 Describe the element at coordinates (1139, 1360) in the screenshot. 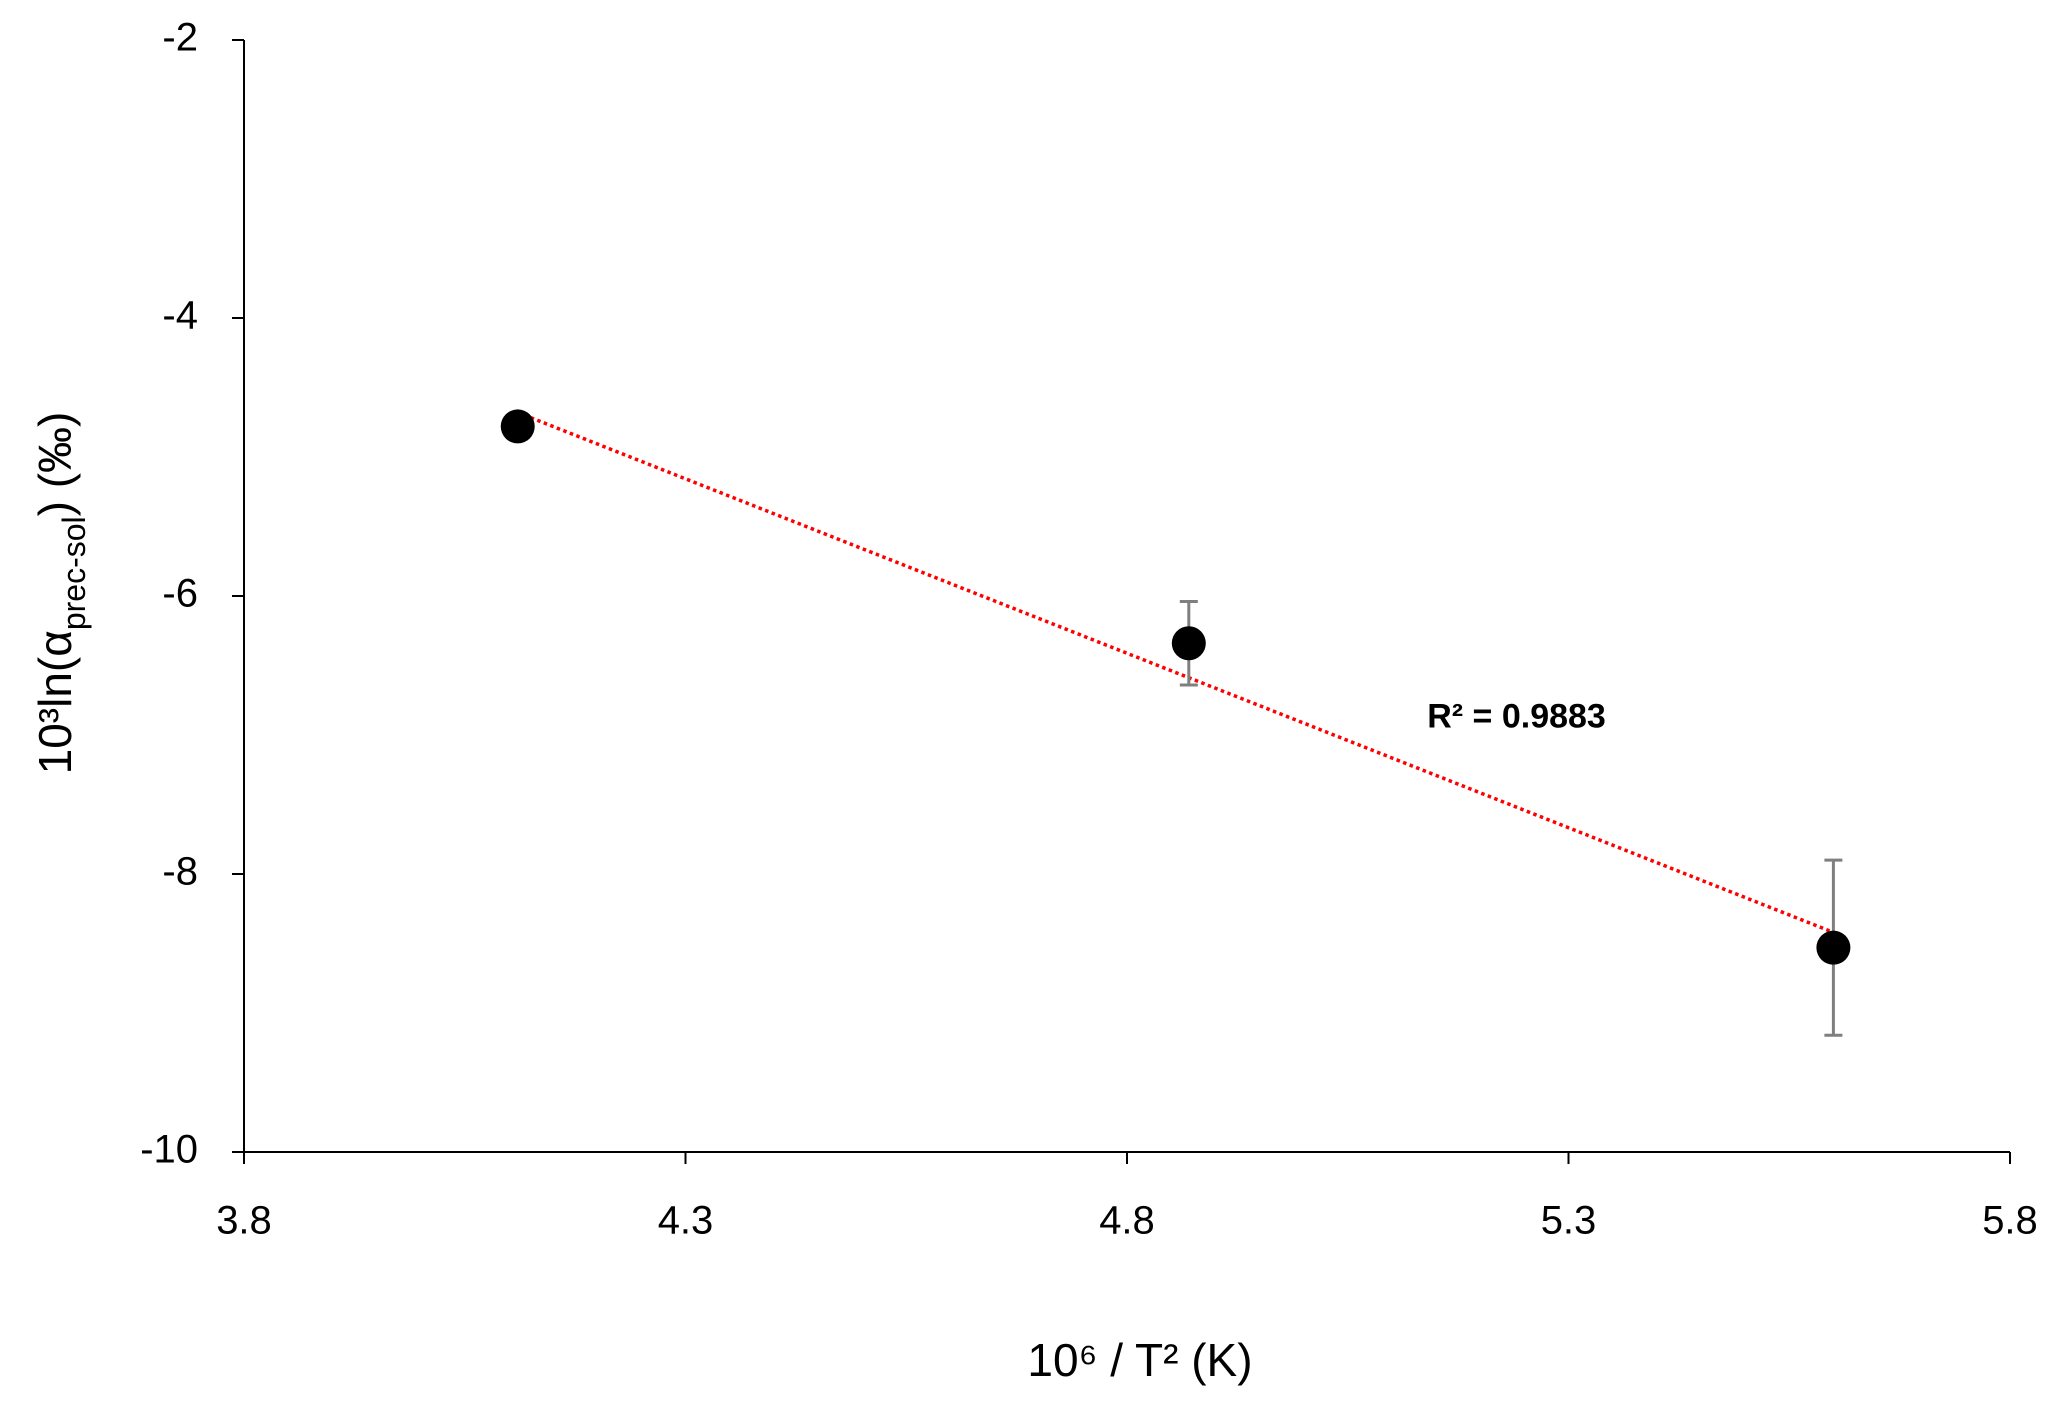

I see `x-axis-label: 10⁶ / T² (K)` at that location.